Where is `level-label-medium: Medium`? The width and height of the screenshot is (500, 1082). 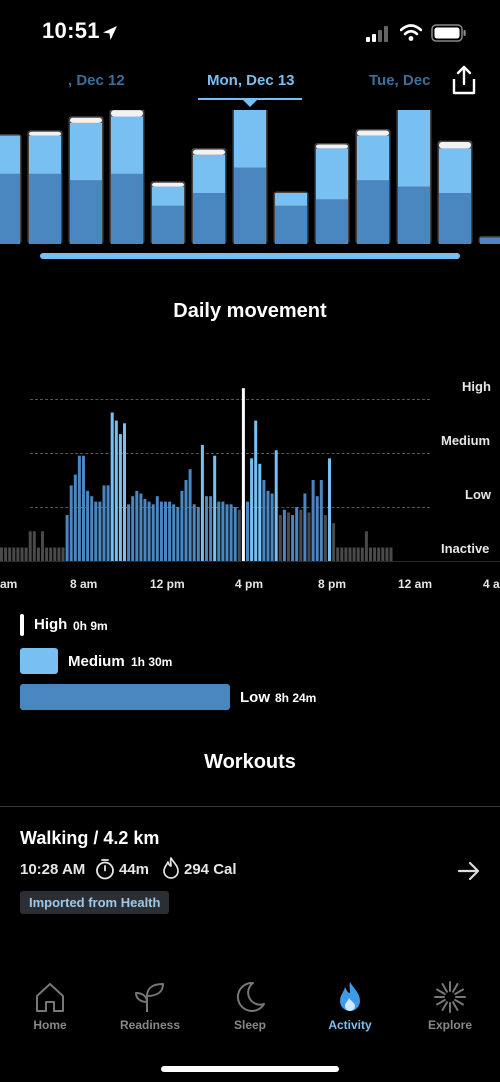
level-label-medium: Medium is located at coordinates (466, 440).